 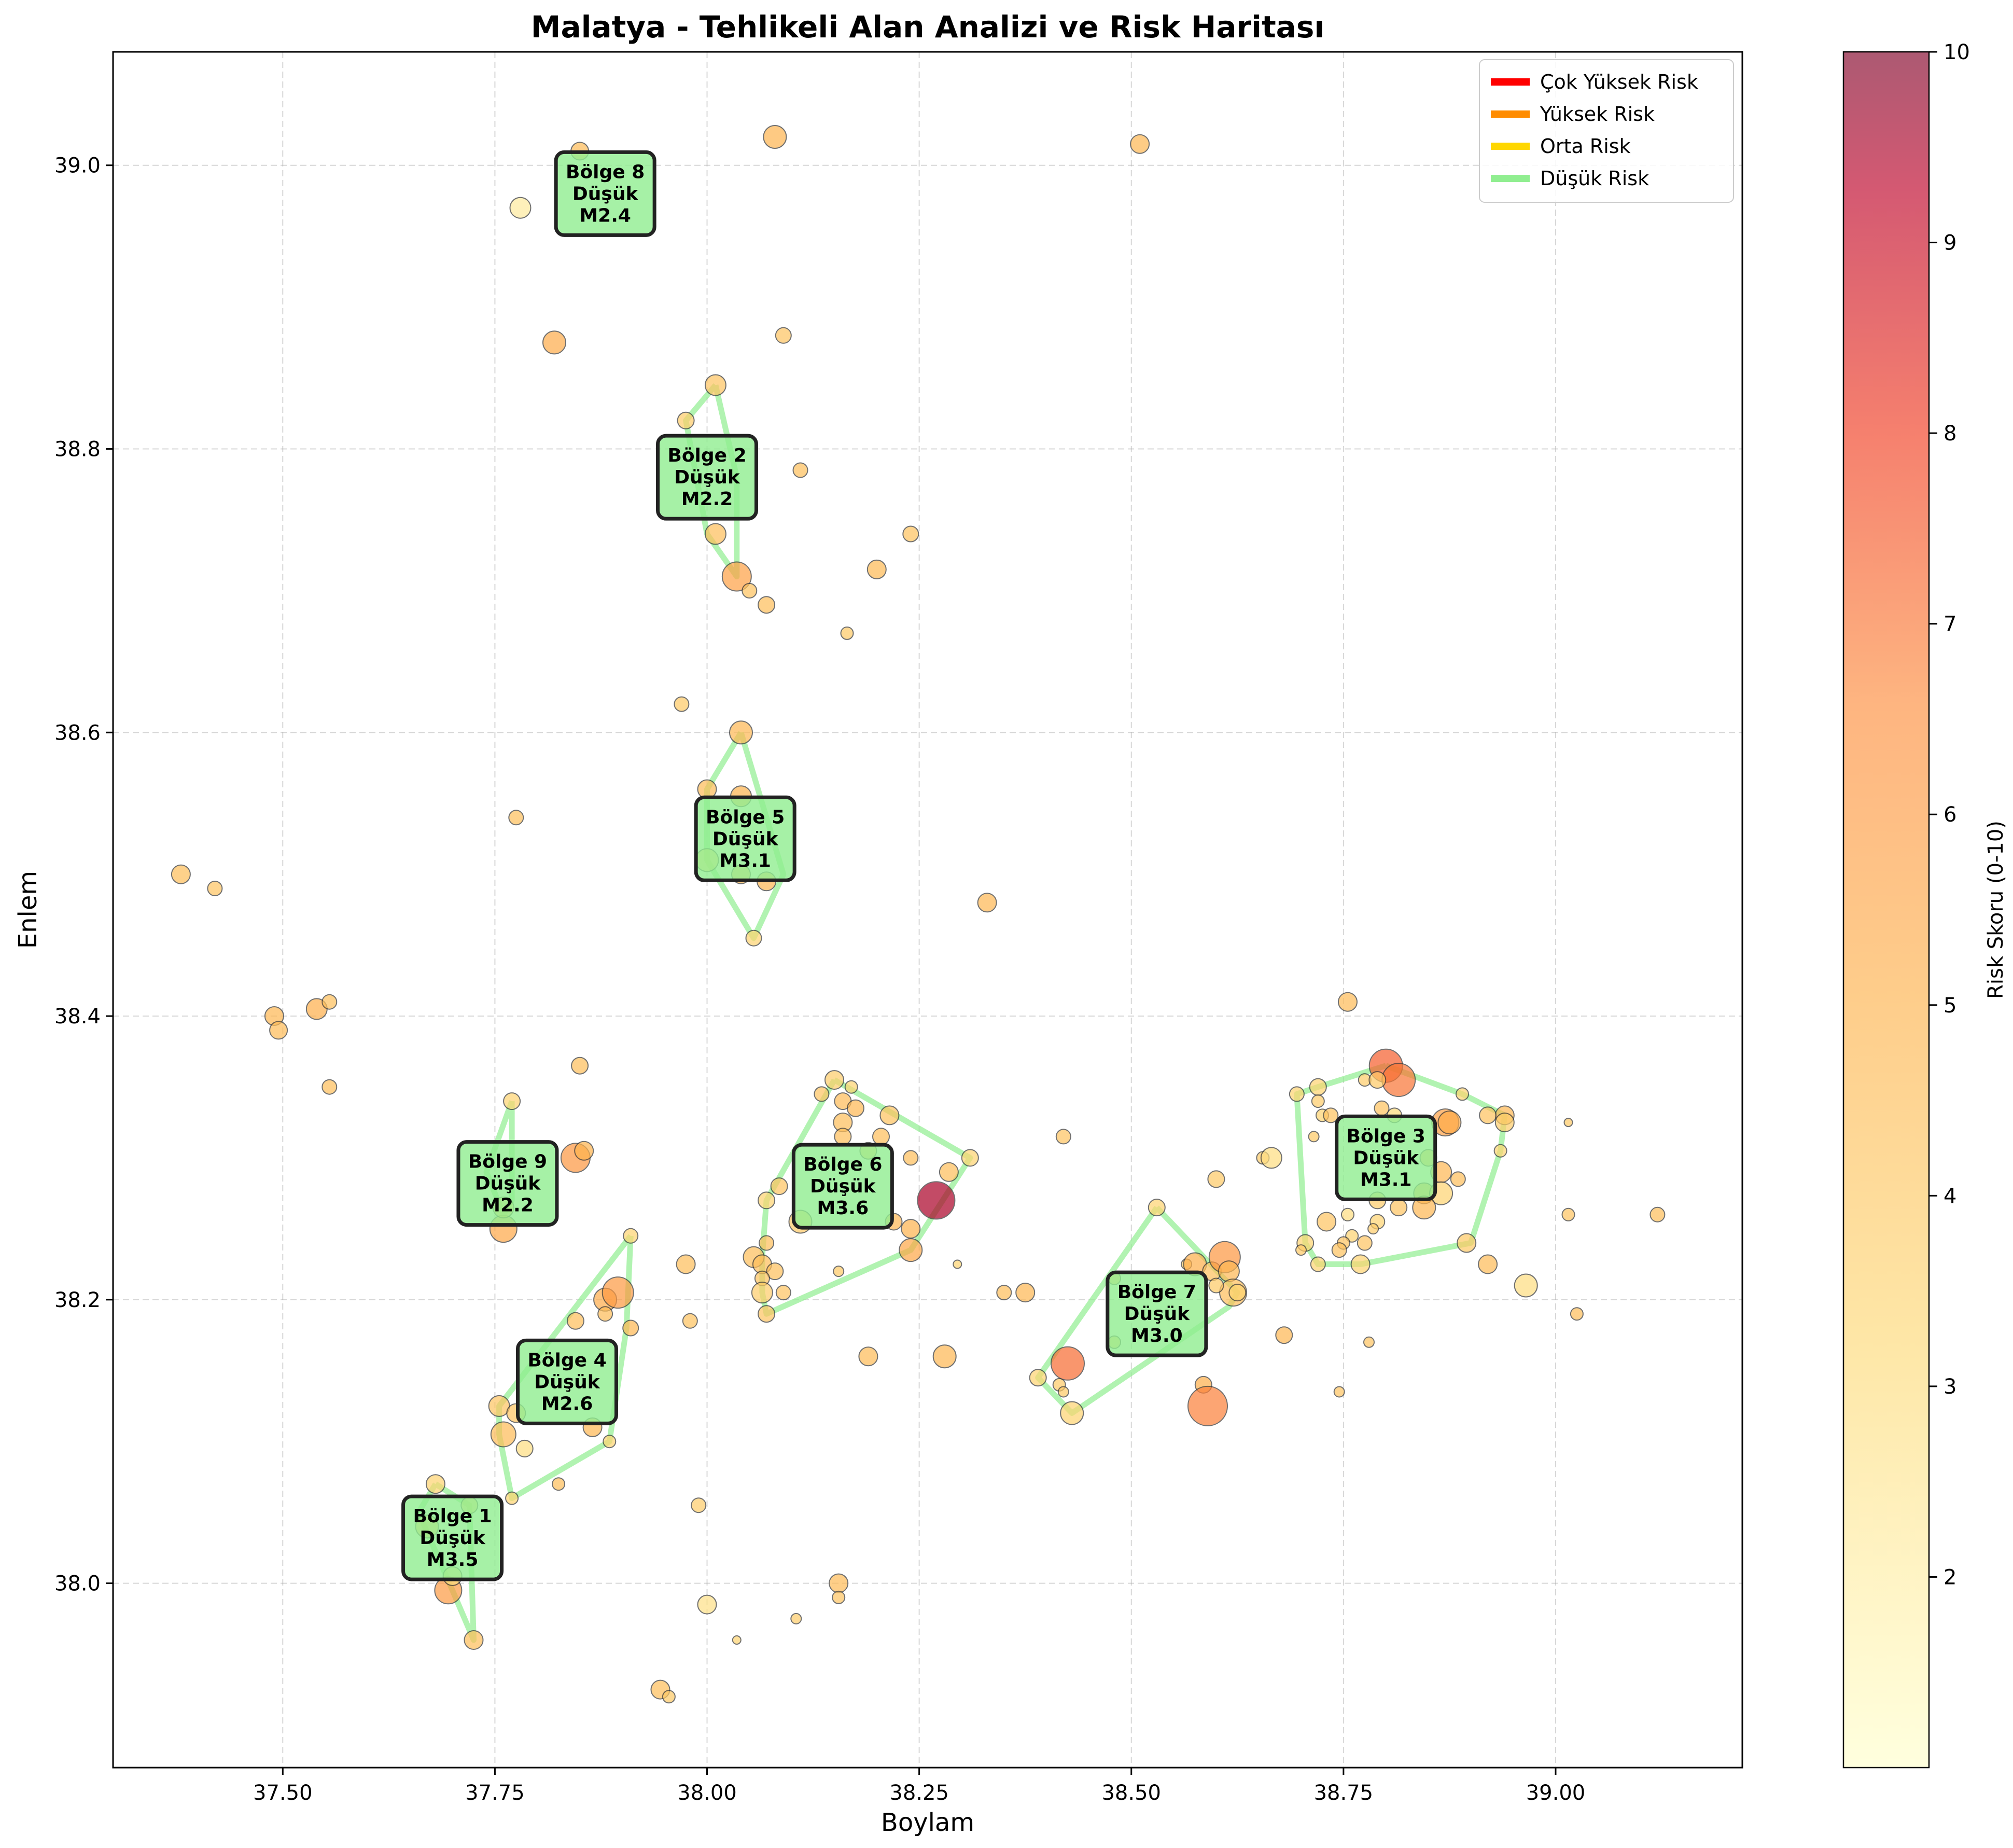 I want to click on colorbar-tick-label: 8, so click(x=1950, y=434).